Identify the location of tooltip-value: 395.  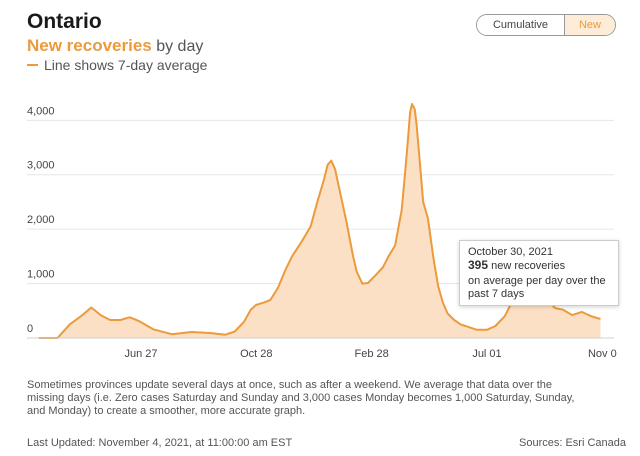
(478, 265).